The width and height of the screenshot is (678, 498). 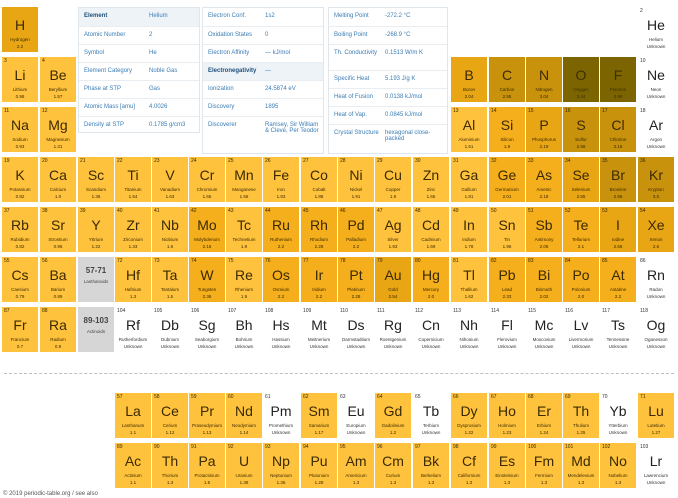 What do you see at coordinates (656, 179) in the screenshot?
I see `element-cell-kr: 36 Kr Krypton 3.0` at bounding box center [656, 179].